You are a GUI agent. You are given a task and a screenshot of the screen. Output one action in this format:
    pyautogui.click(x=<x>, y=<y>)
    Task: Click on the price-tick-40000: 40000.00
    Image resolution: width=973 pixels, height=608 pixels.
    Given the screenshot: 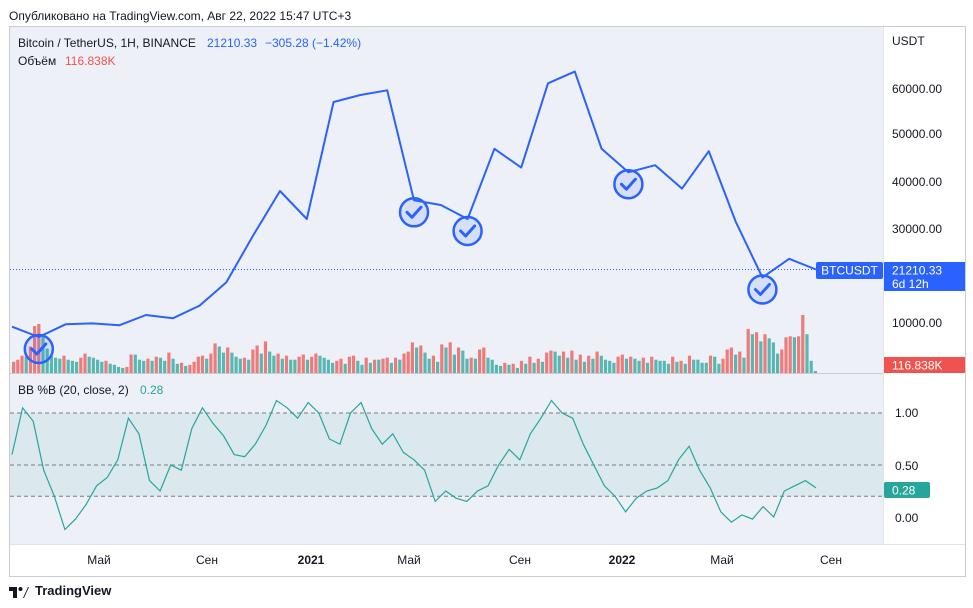 What is the action you would take?
    pyautogui.click(x=917, y=182)
    